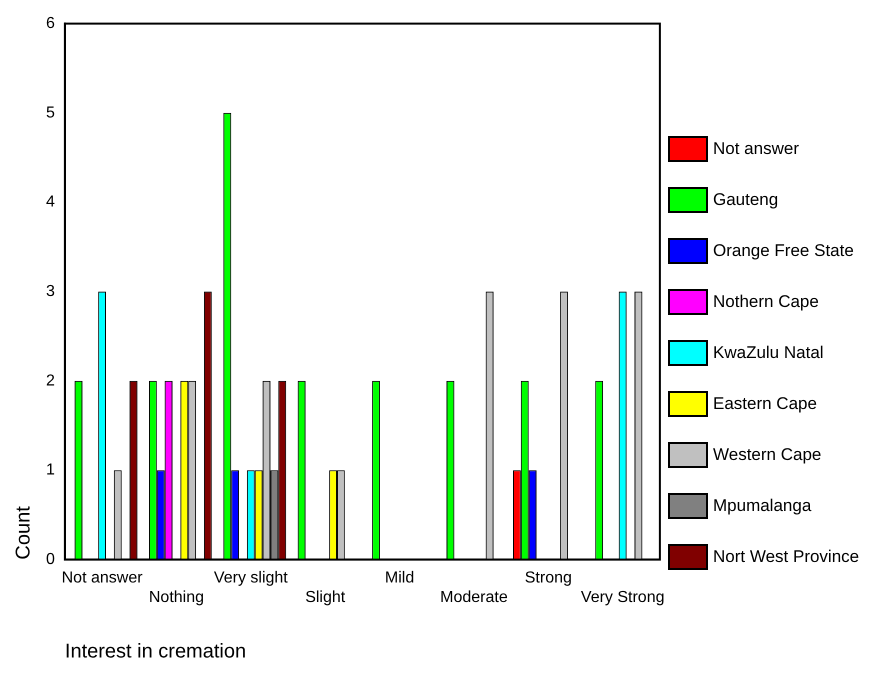 The width and height of the screenshot is (895, 687). What do you see at coordinates (548, 578) in the screenshot?
I see `x-tick-label: Strong` at bounding box center [548, 578].